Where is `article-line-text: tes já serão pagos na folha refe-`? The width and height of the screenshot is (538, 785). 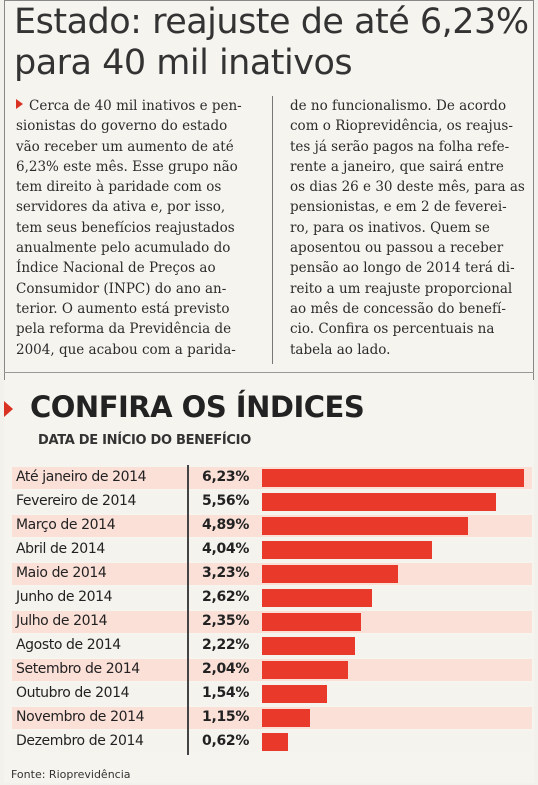
article-line-text: tes já serão pagos na folha refe- is located at coordinates (400, 146).